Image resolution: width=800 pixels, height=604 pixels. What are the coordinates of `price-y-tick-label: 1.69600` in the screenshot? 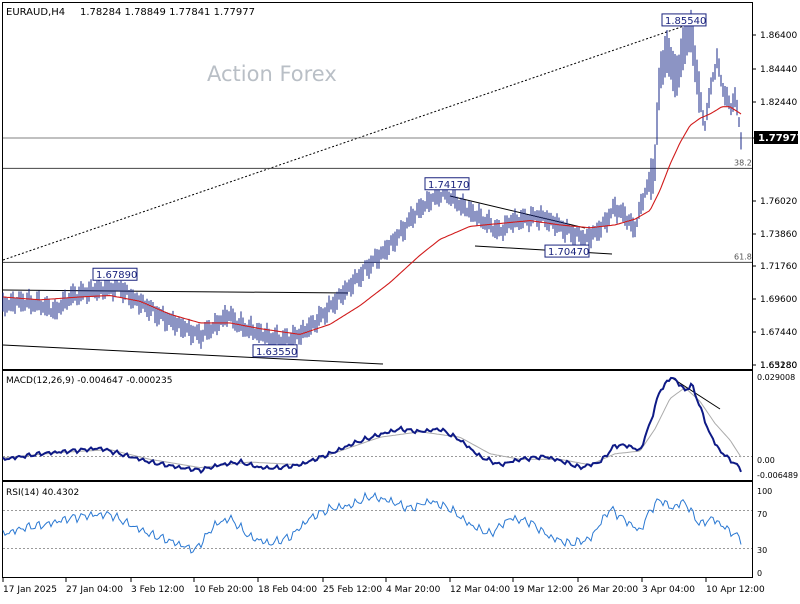 It's located at (778, 300).